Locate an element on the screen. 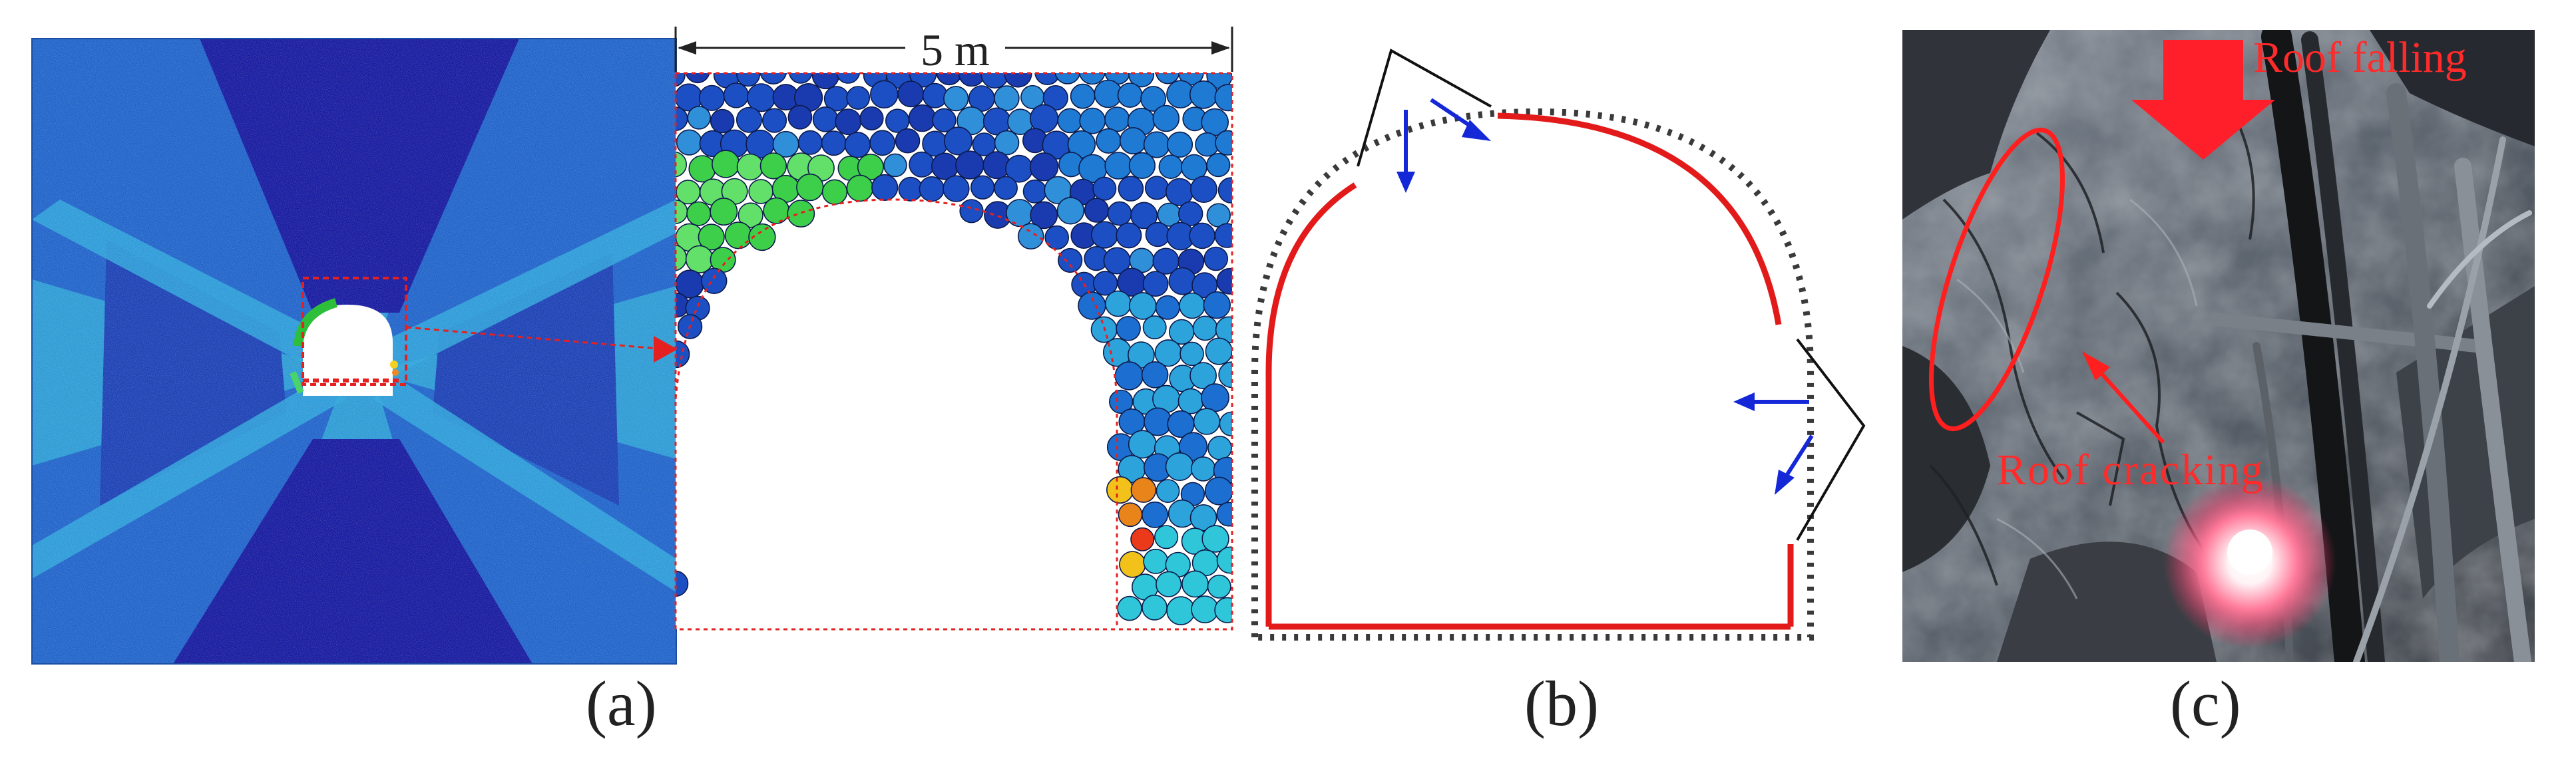  cracking-zone-ellipse is located at coordinates (1996, 279).